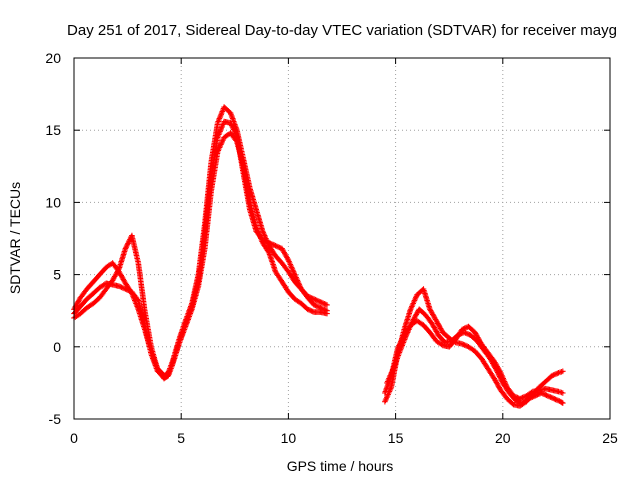 This screenshot has width=640, height=480. Describe the element at coordinates (55, 419) in the screenshot. I see `y-tick-label: -5` at that location.